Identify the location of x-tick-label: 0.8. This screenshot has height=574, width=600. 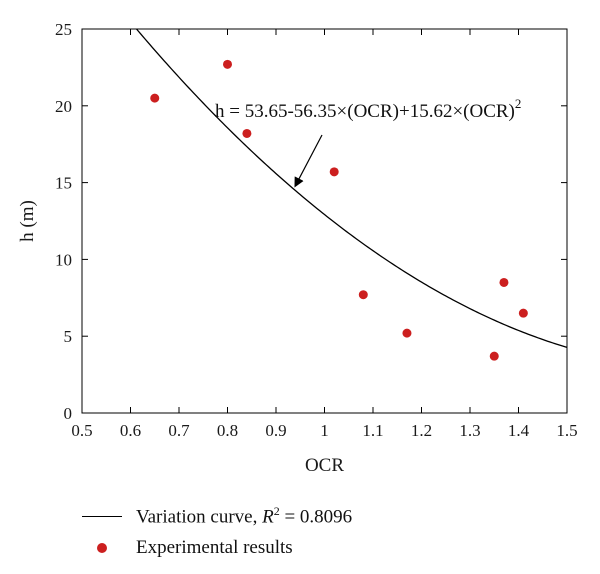
(227, 430).